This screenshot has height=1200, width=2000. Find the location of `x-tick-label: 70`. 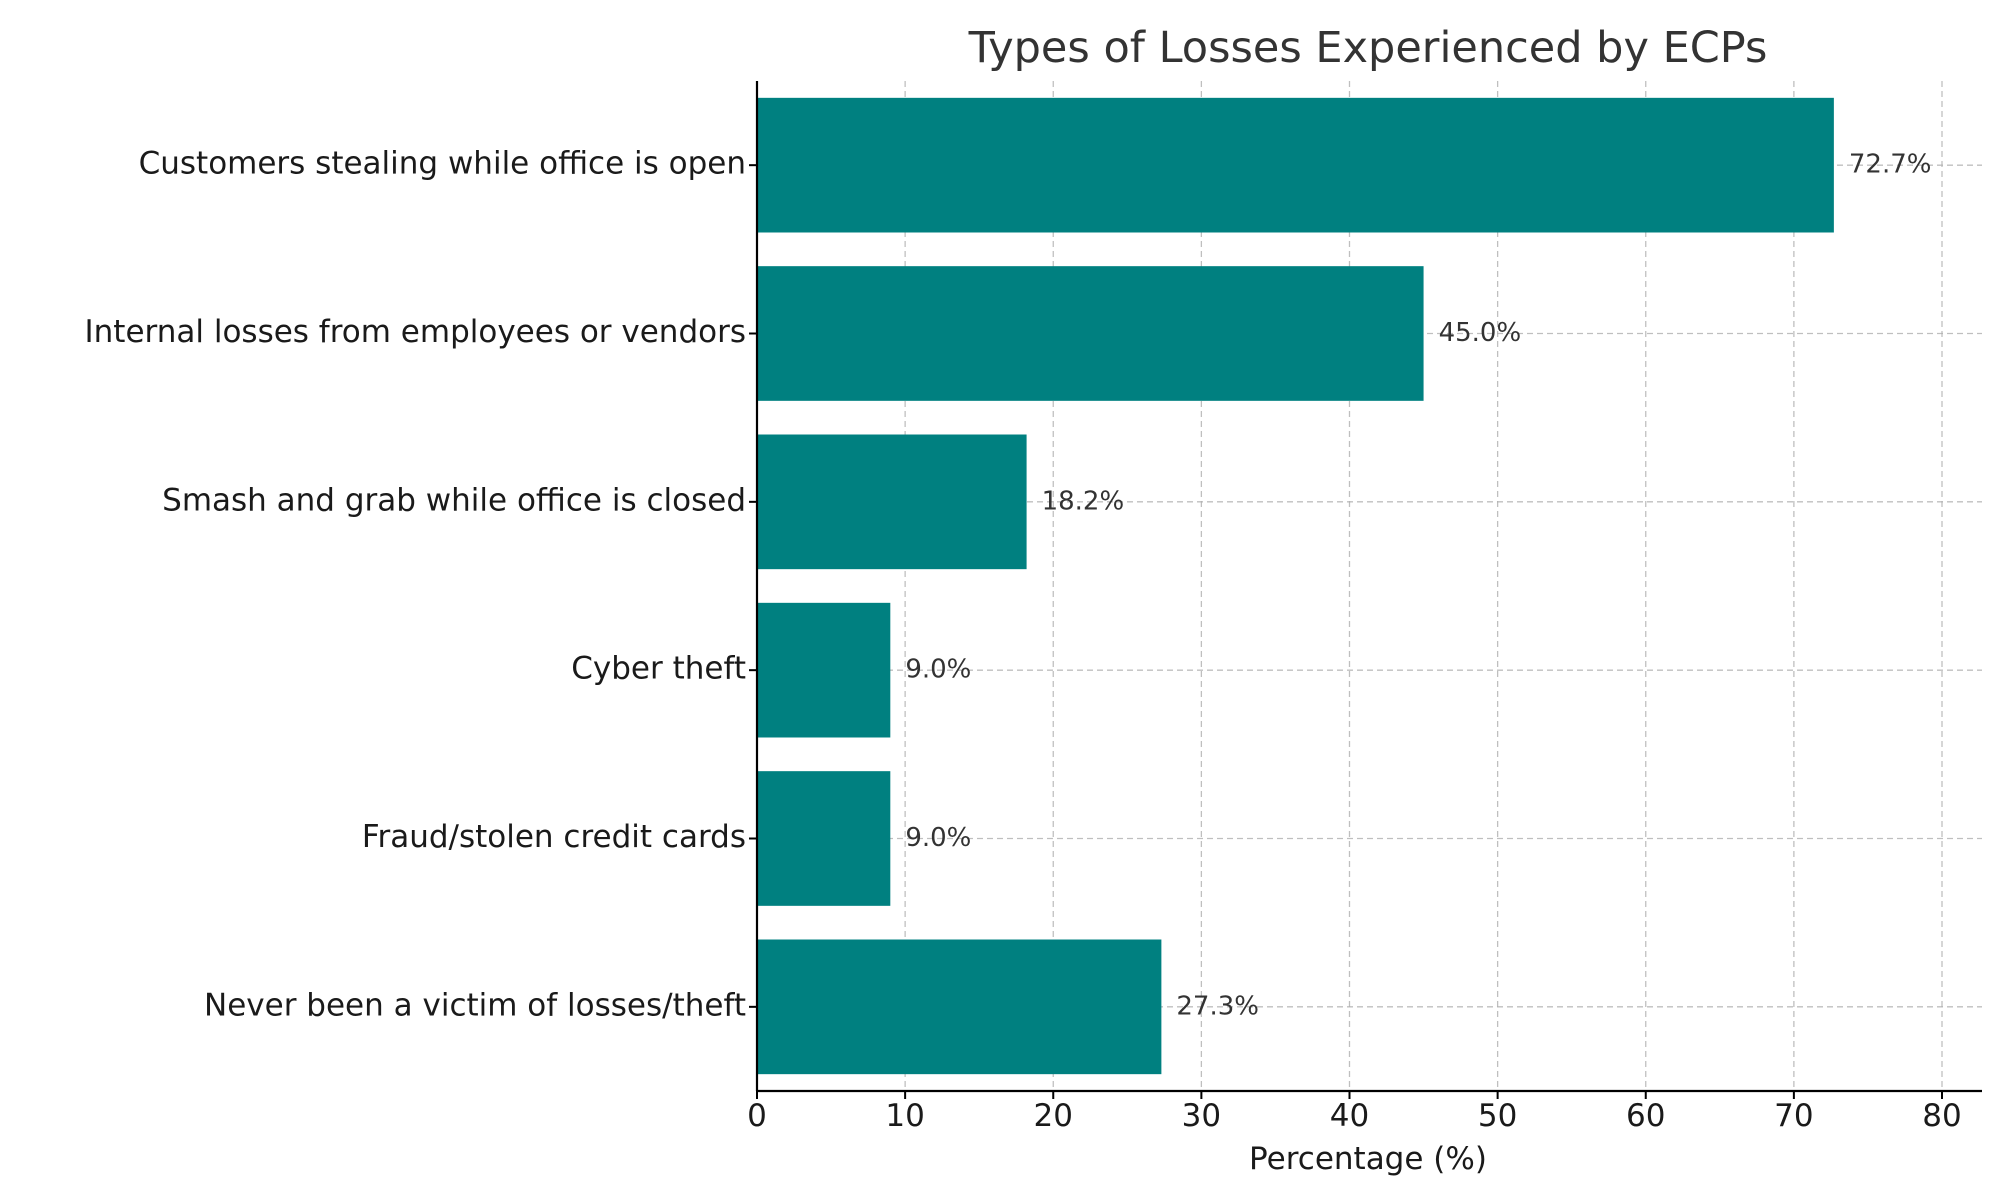

x-tick-label: 70 is located at coordinates (1793, 1116).